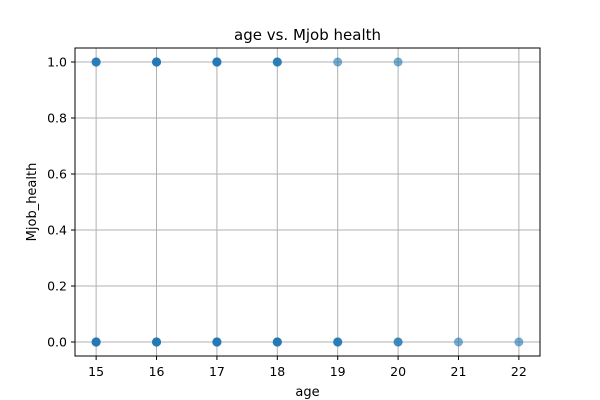 The height and width of the screenshot is (400, 600). What do you see at coordinates (398, 371) in the screenshot?
I see `x-tick-label: 20` at bounding box center [398, 371].